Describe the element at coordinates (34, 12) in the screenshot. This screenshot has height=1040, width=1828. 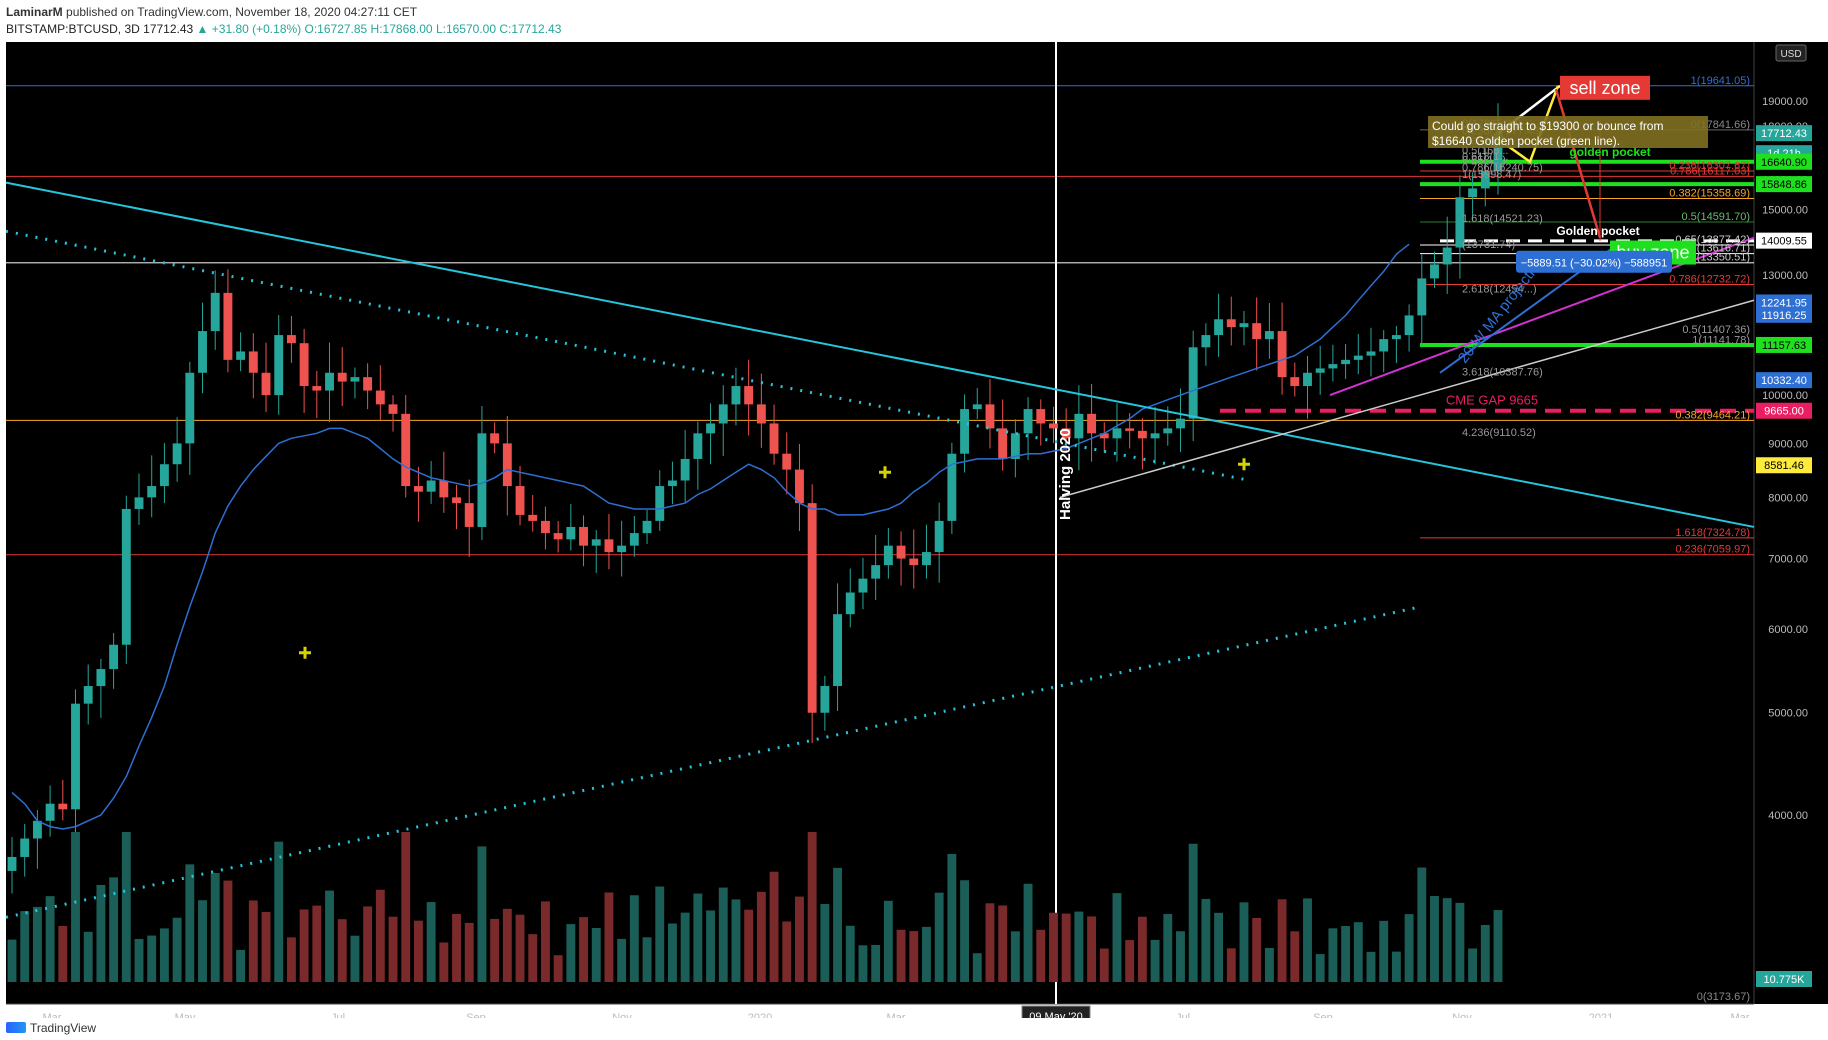
I see `author-name: LaminarM` at that location.